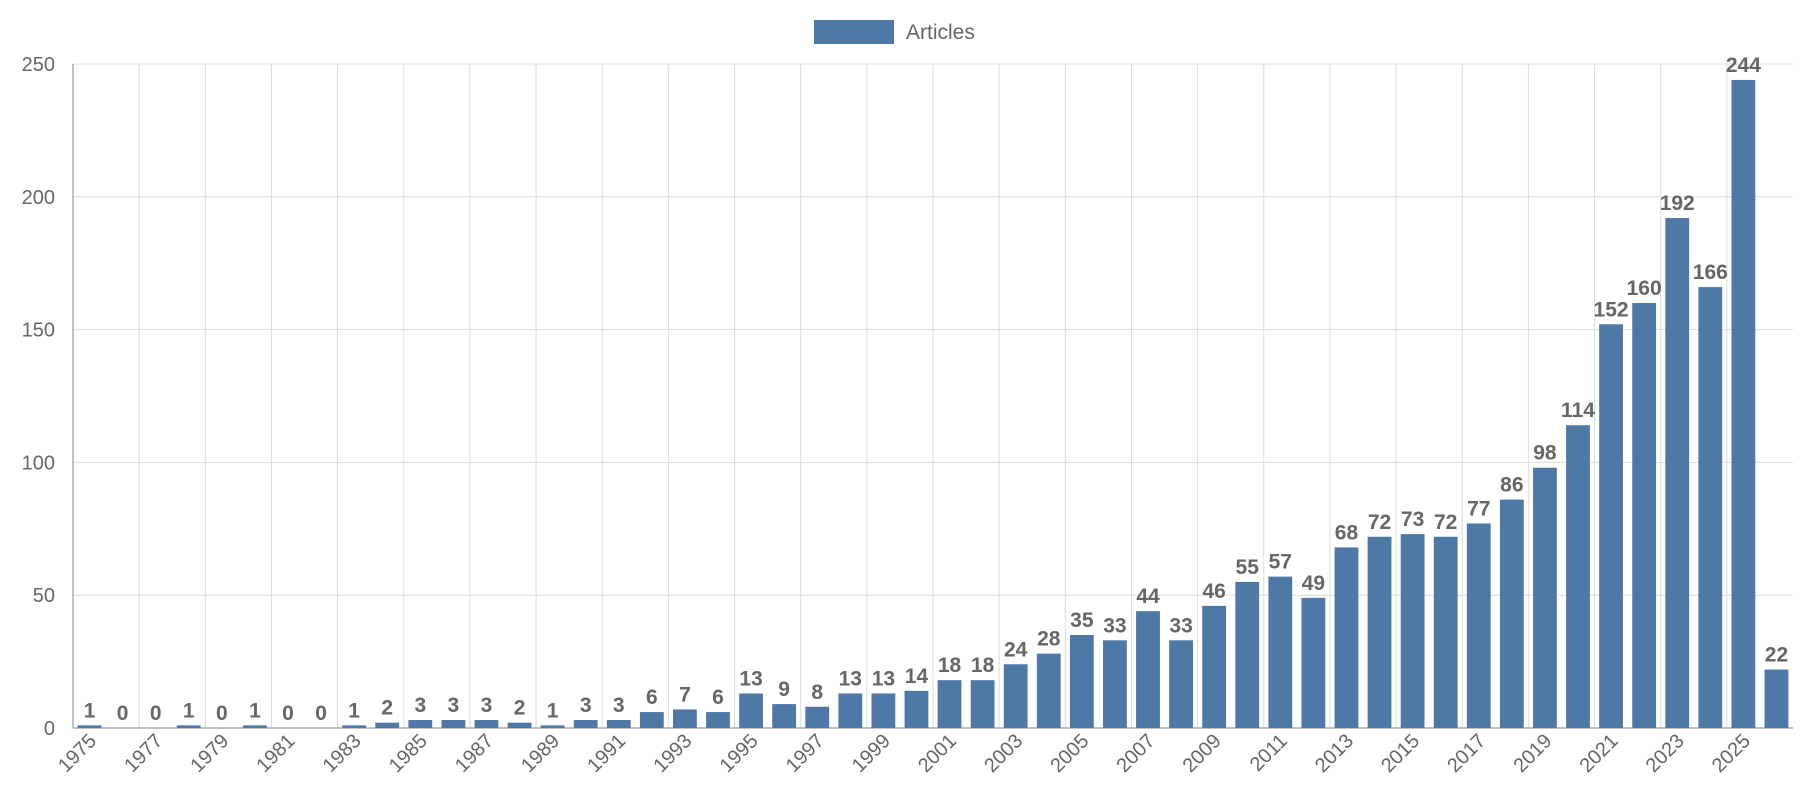  I want to click on x-tick-label: 1981, so click(276, 753).